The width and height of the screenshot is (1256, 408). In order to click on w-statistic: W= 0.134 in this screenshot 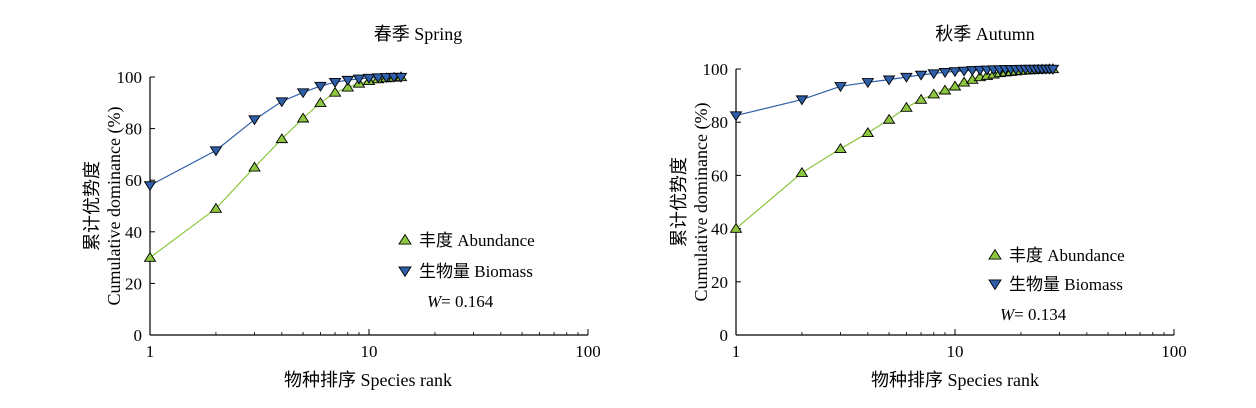, I will do `click(1033, 314)`.